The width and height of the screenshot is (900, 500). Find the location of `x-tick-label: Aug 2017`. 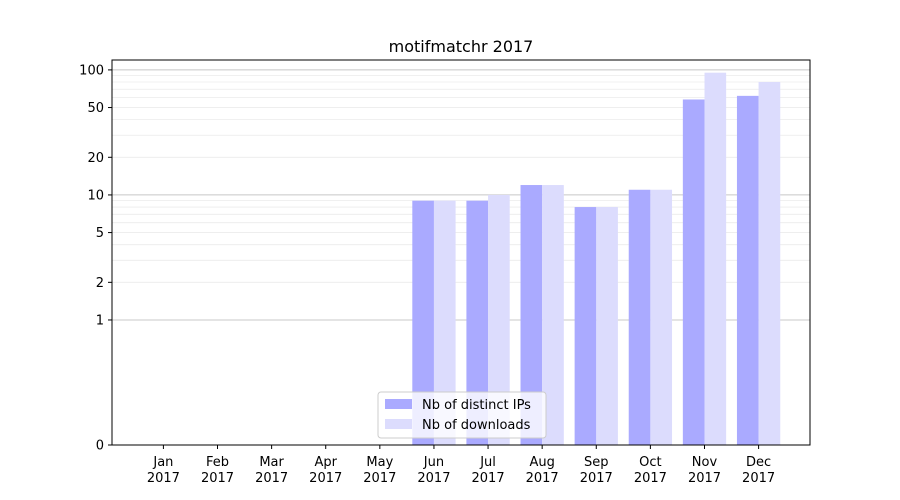

x-tick-label: Aug 2017 is located at coordinates (542, 470).